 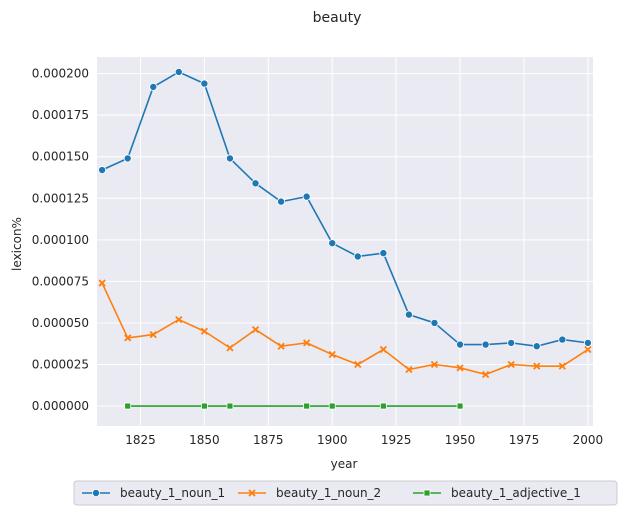 I want to click on legend-box, so click(x=345, y=493).